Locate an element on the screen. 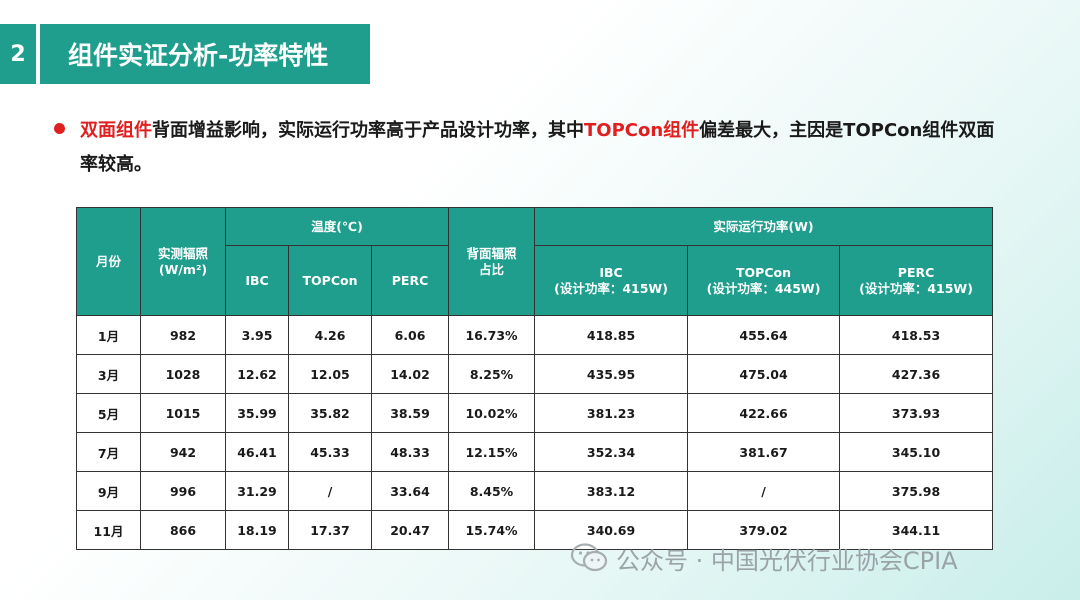 This screenshot has height=600, width=1080. cell-power-perc: 427.36 is located at coordinates (916, 374).